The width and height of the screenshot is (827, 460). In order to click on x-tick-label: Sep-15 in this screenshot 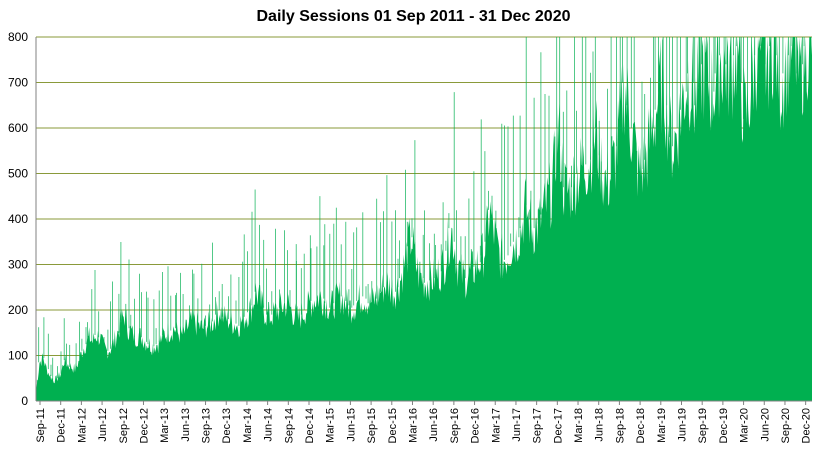, I will do `click(372, 425)`.